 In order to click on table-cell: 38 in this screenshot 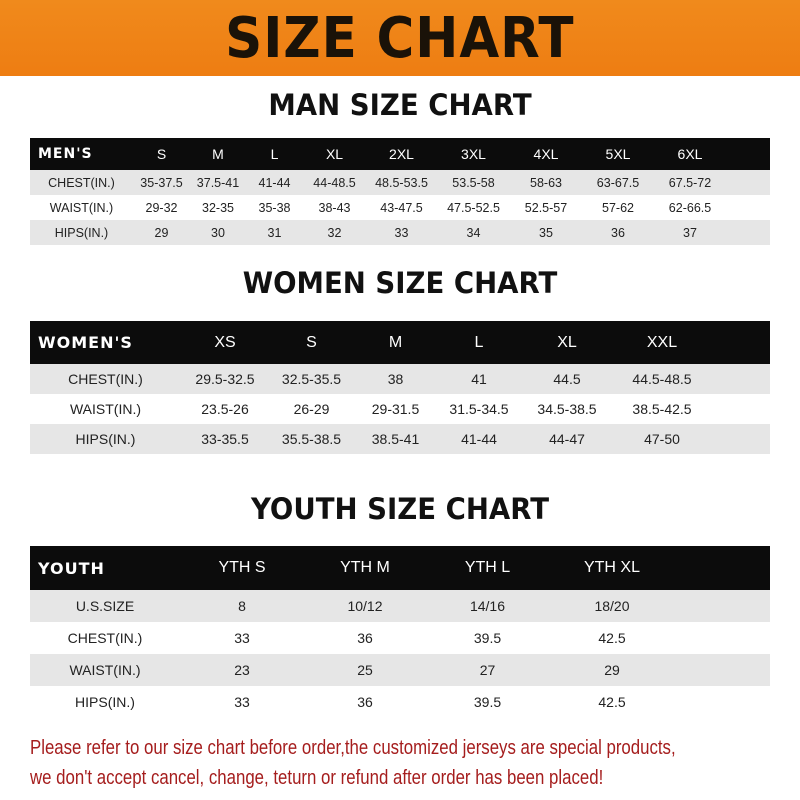, I will do `click(395, 379)`.